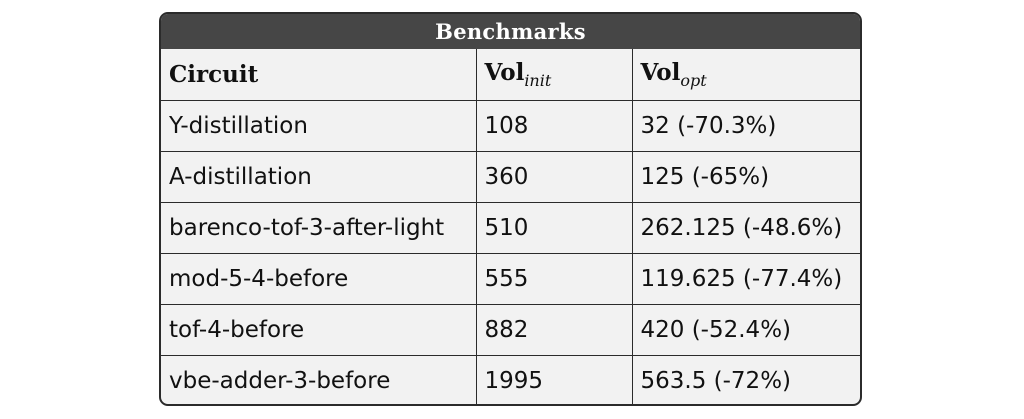 The width and height of the screenshot is (1024, 419). I want to click on cell-circuit: tof-4-before, so click(319, 330).